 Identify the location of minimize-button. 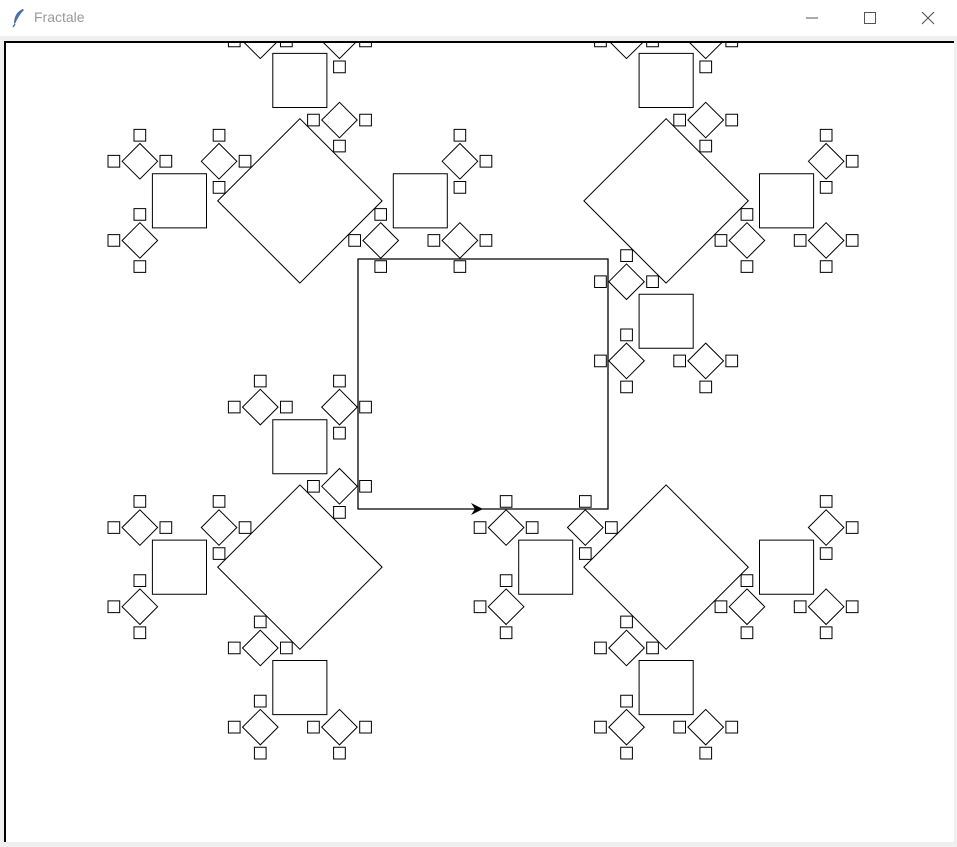
(812, 18).